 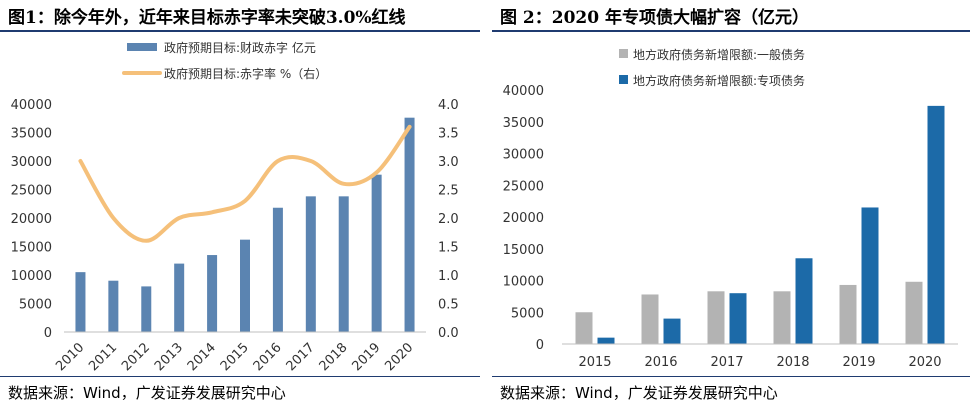 I want to click on right-chart-title: 图 2：2020 年专项债大幅扩容（亿元）, so click(x=654, y=18).